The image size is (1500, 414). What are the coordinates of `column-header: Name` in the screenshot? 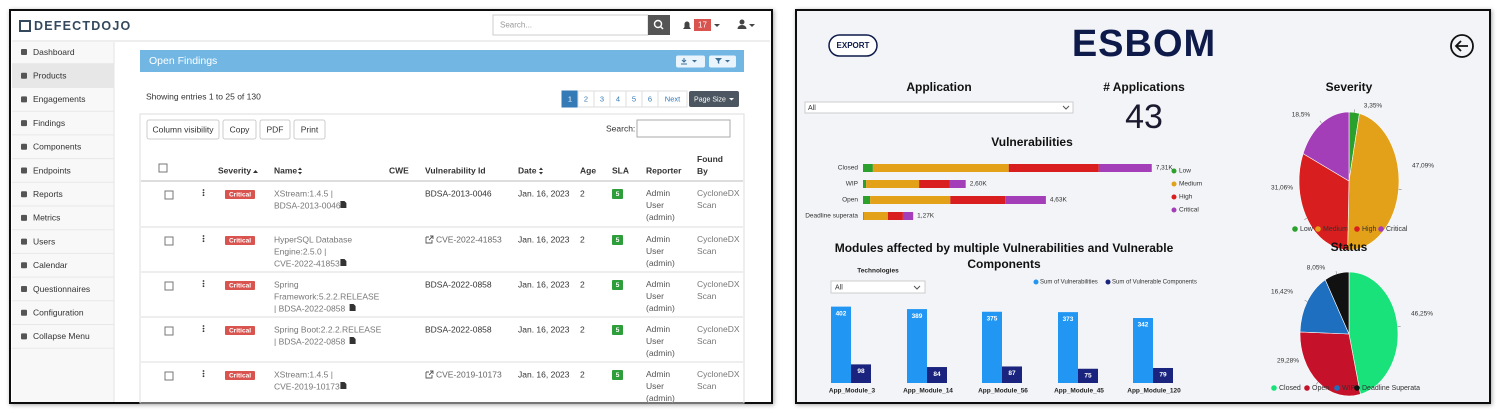 It's located at (285, 170).